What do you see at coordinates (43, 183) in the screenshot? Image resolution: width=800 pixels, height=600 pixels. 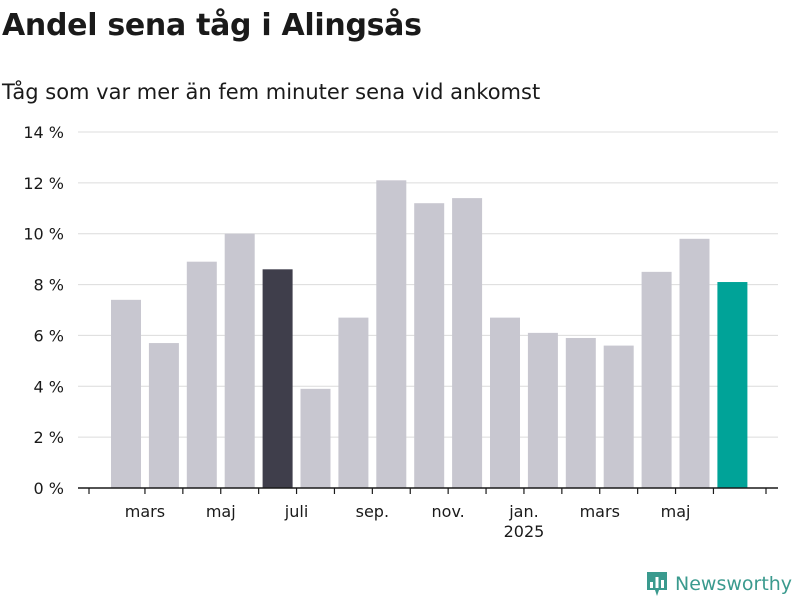 I see `y-tick-label: 12 %` at bounding box center [43, 183].